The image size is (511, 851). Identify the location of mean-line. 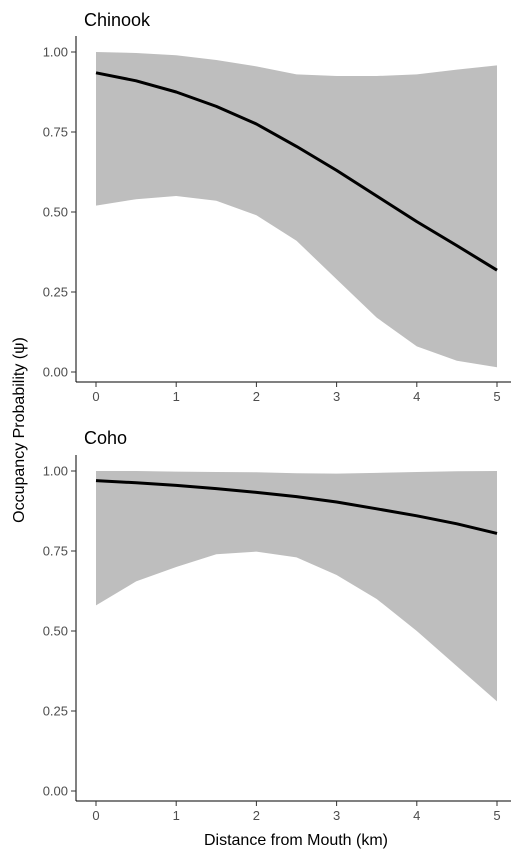
(296, 507).